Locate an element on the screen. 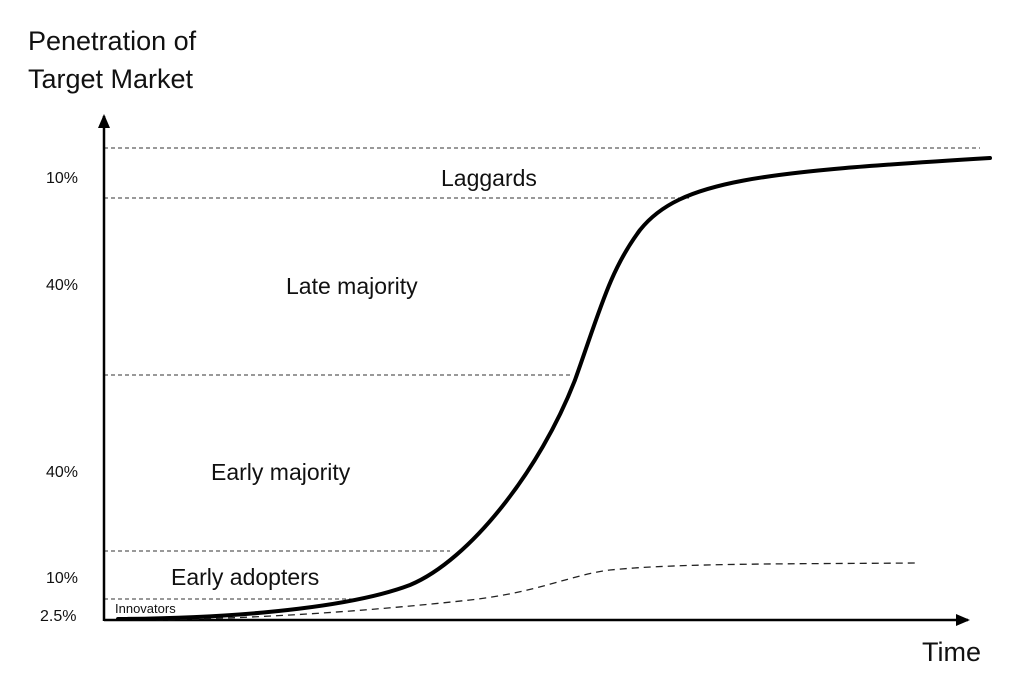  segment-early-majority: Early majority is located at coordinates (281, 472).